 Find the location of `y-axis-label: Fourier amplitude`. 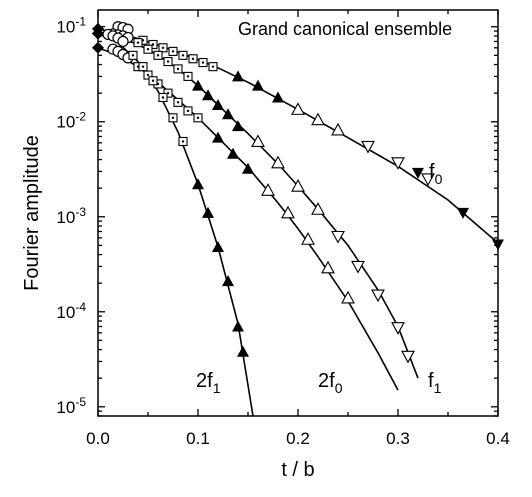

y-axis-label: Fourier amplitude is located at coordinates (32, 213).